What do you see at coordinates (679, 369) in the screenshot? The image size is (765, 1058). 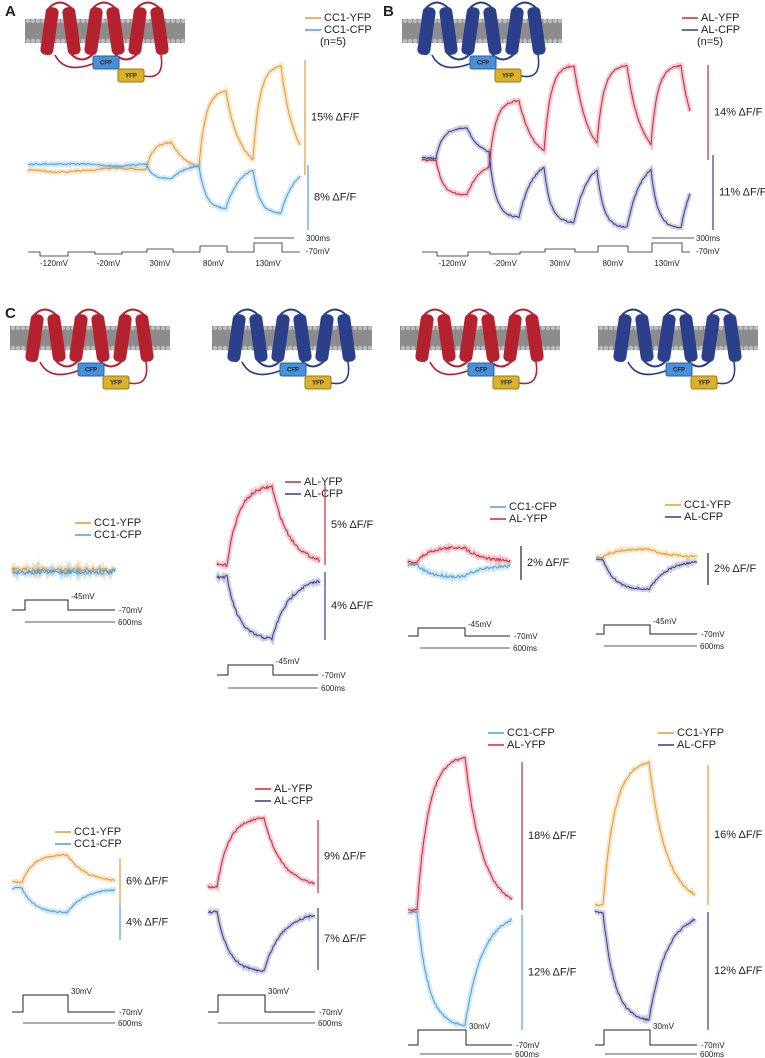 I see `cfp` at bounding box center [679, 369].